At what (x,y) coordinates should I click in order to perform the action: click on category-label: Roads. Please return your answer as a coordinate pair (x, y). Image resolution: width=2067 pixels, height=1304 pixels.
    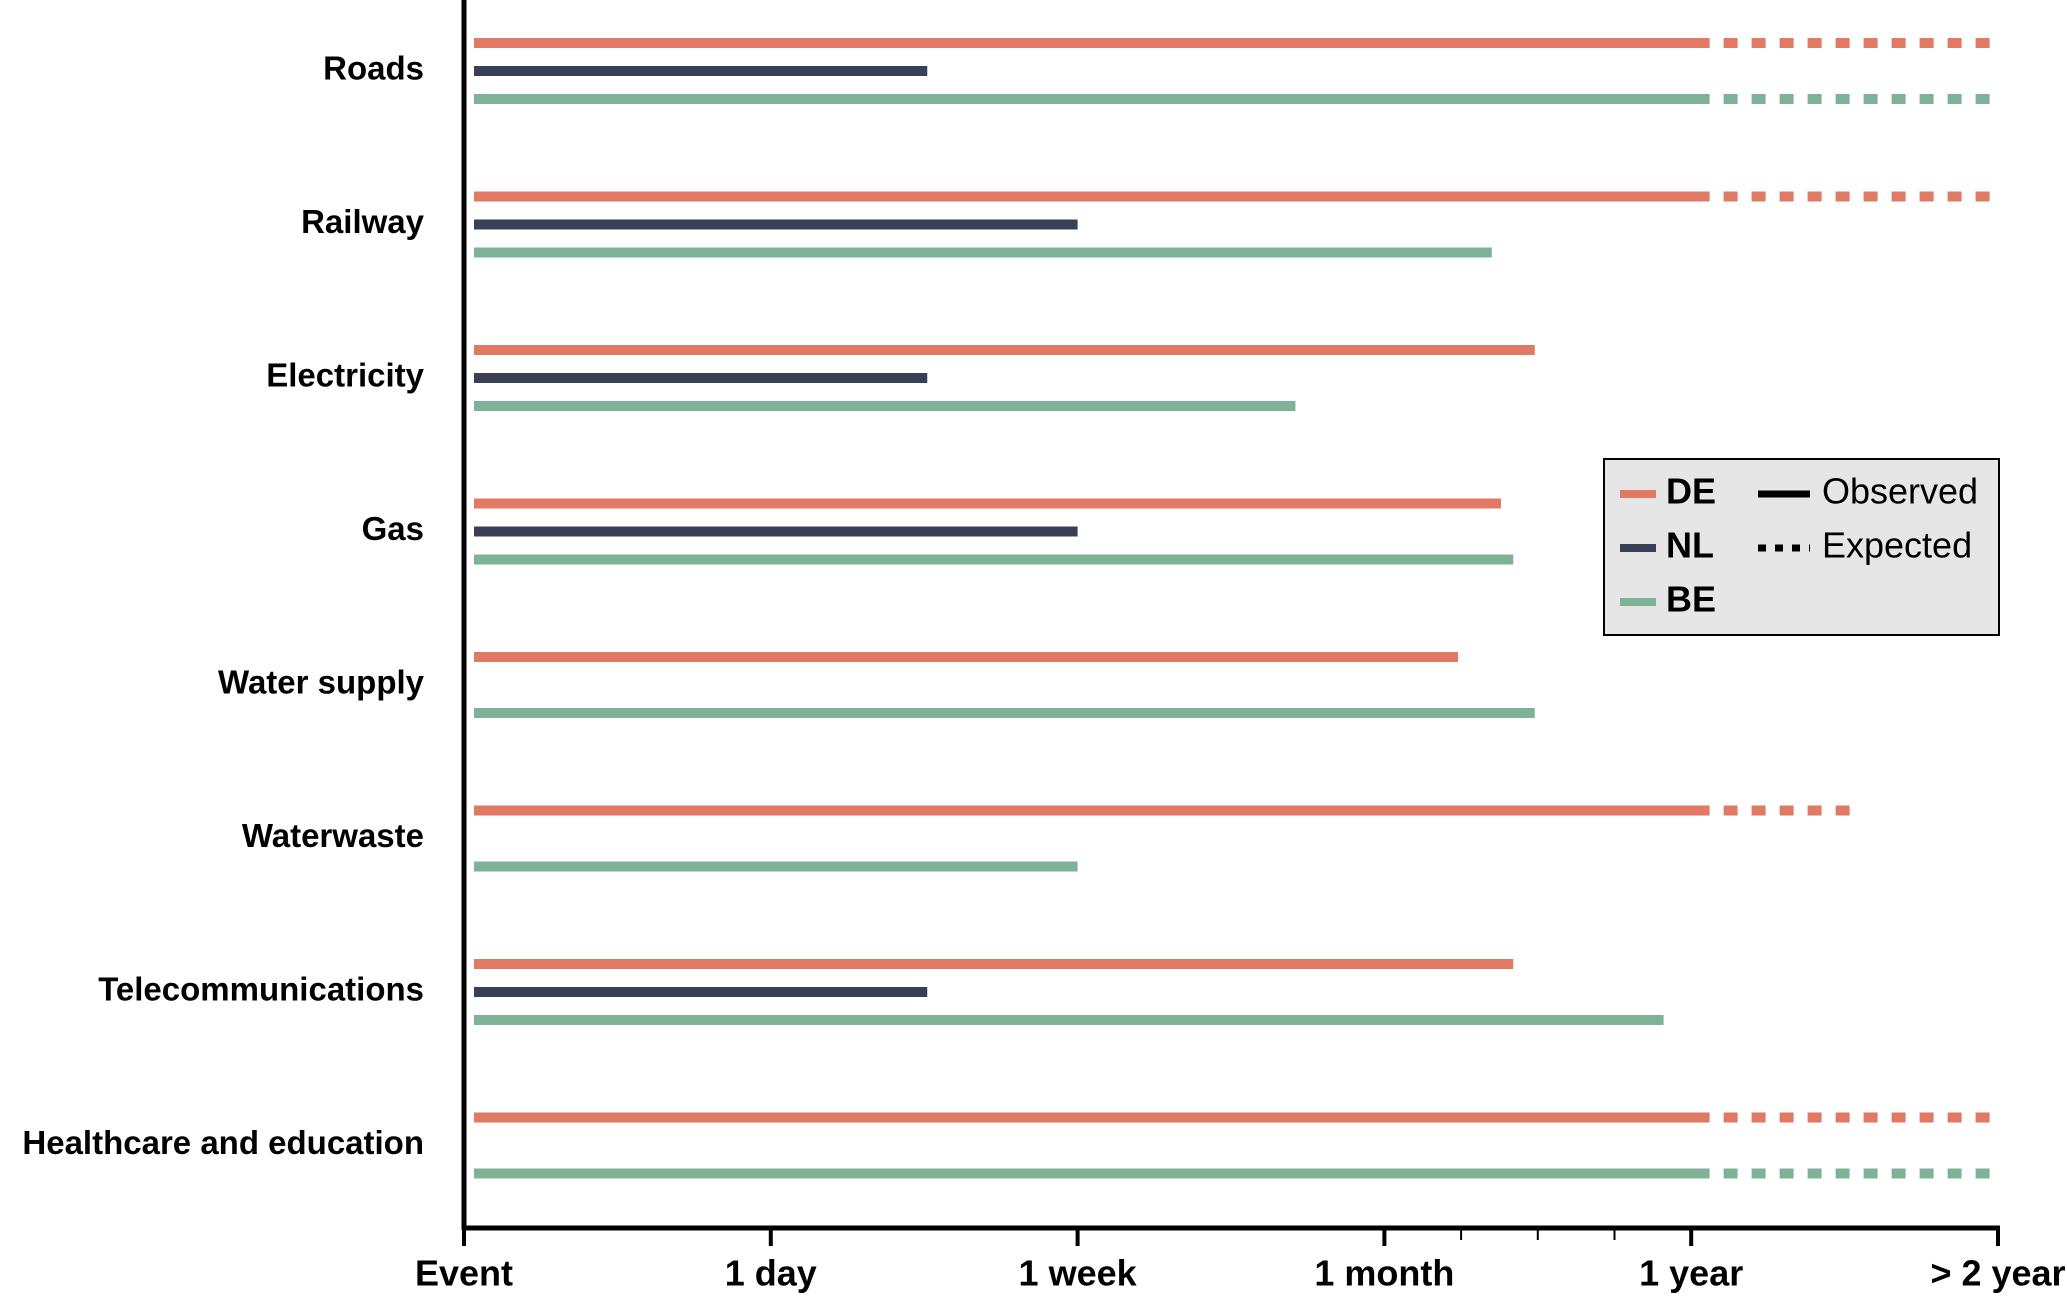
    Looking at the image, I should click on (373, 68).